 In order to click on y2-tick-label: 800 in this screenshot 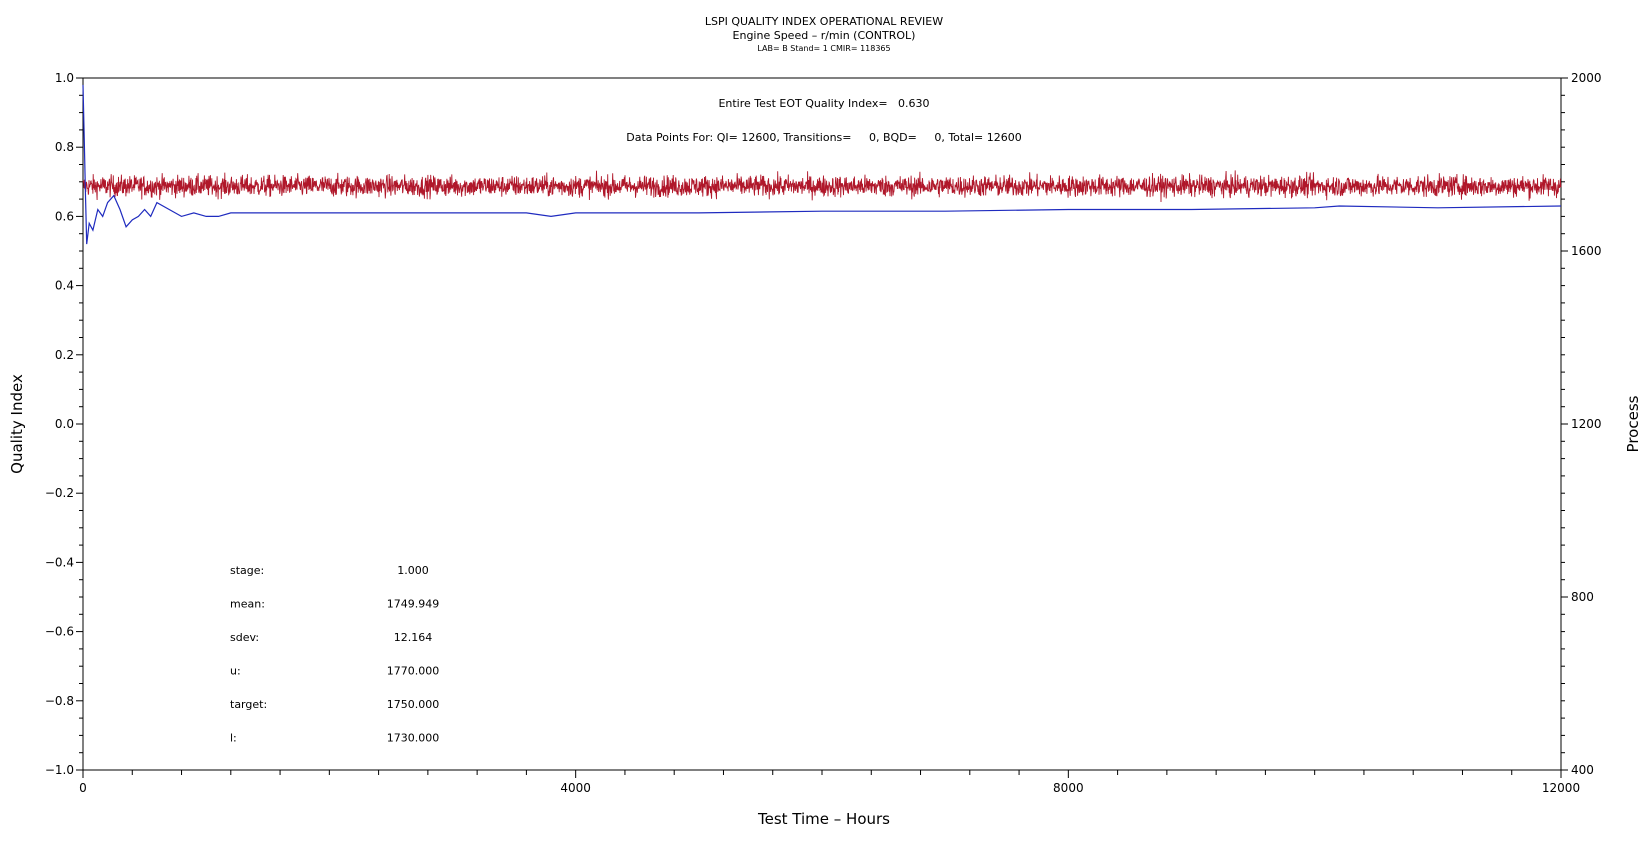, I will do `click(1582, 597)`.